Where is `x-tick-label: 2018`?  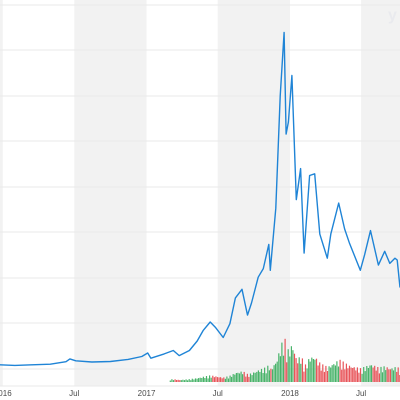 x-tick-label: 2018 is located at coordinates (290, 393).